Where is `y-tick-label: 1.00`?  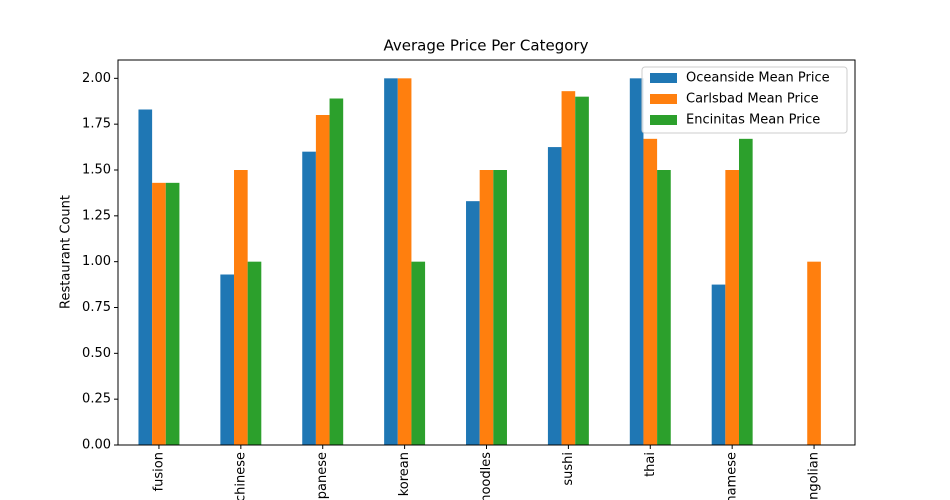 y-tick-label: 1.00 is located at coordinates (96, 261).